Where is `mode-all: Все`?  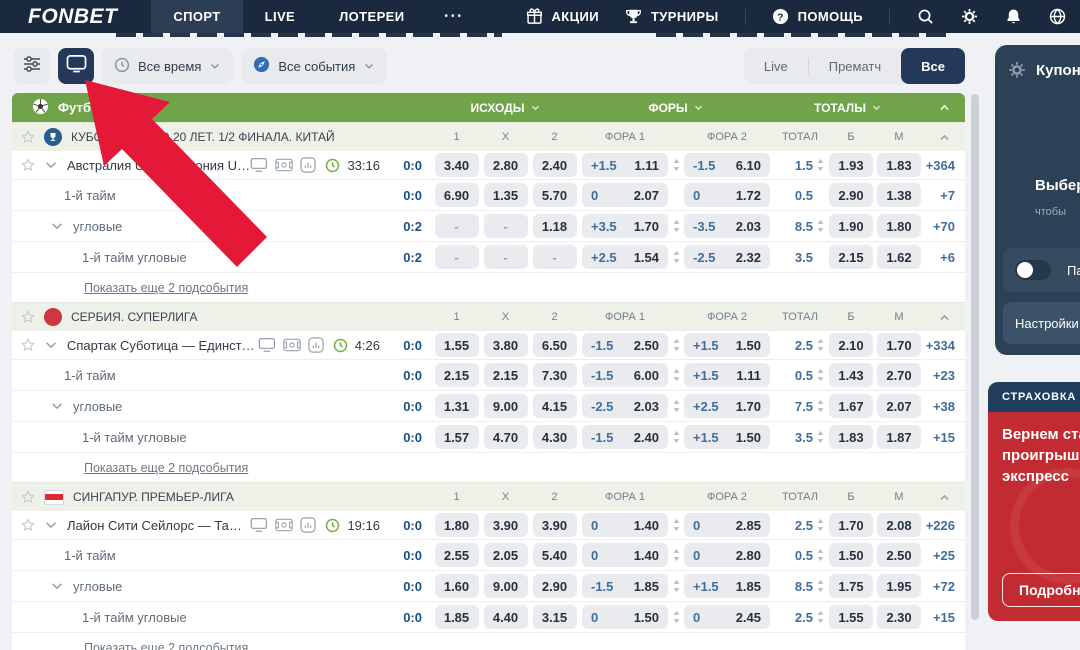
mode-all: Все is located at coordinates (933, 66).